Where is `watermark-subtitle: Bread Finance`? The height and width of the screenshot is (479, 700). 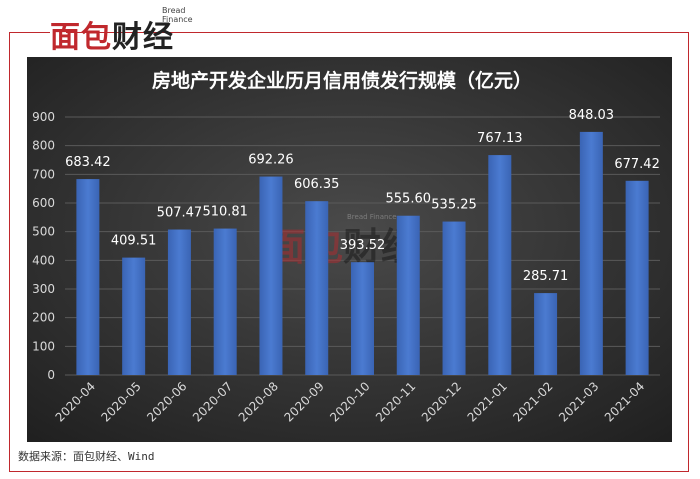 watermark-subtitle: Bread Finance is located at coordinates (372, 217).